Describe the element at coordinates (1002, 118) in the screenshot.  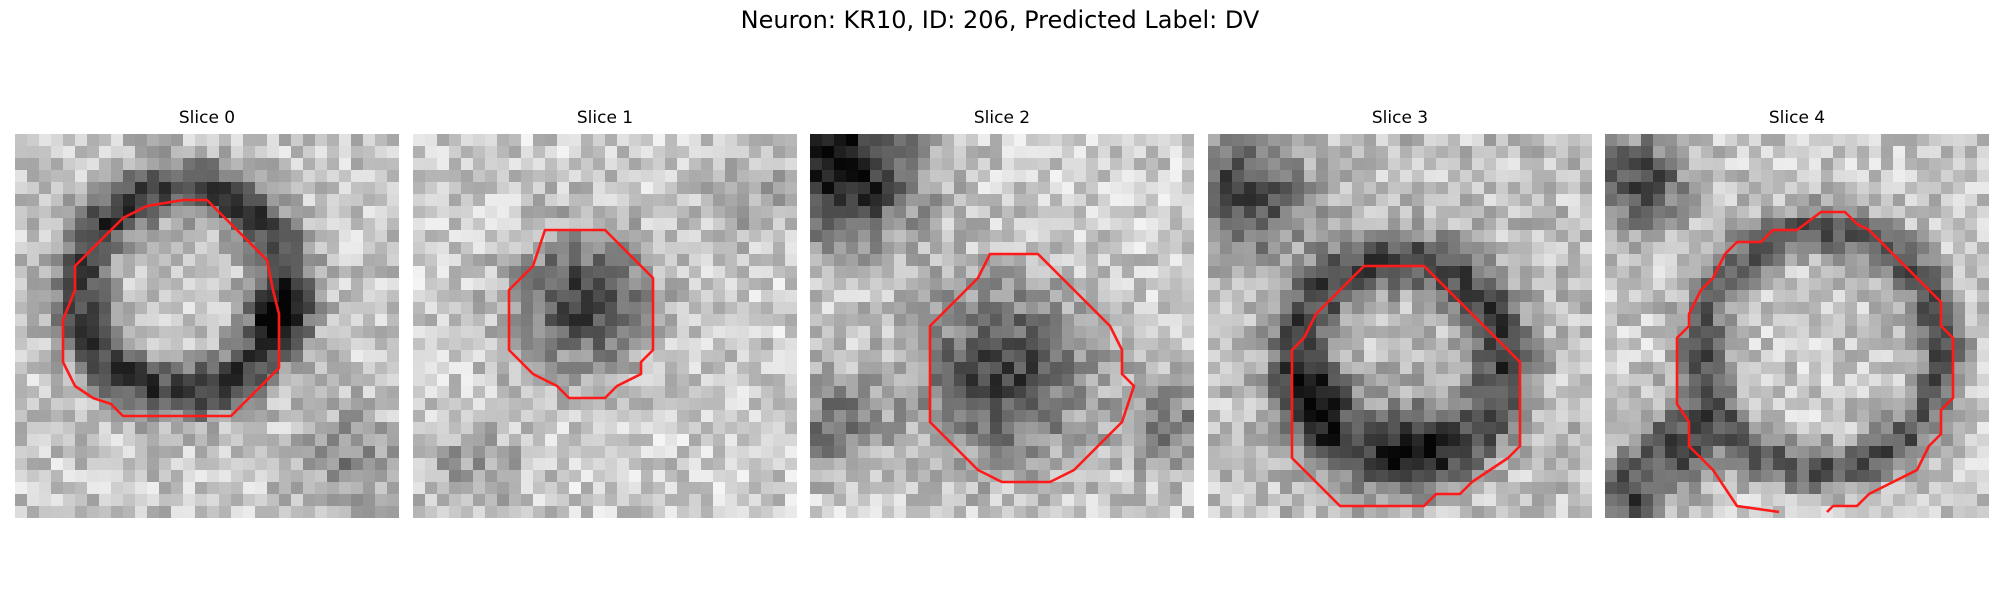
I see `slice-title: Slice 2` at that location.